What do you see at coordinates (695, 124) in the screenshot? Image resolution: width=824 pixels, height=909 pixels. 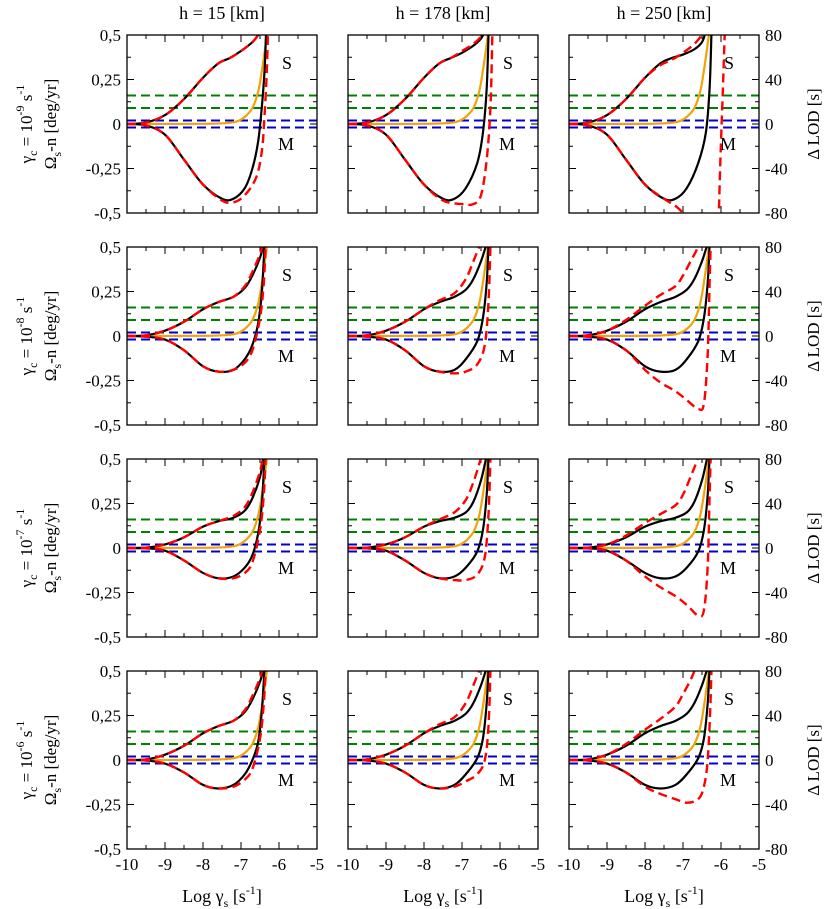 I see `panel: S M -80 -40 0 40 80 Δ LOD [s]` at bounding box center [695, 124].